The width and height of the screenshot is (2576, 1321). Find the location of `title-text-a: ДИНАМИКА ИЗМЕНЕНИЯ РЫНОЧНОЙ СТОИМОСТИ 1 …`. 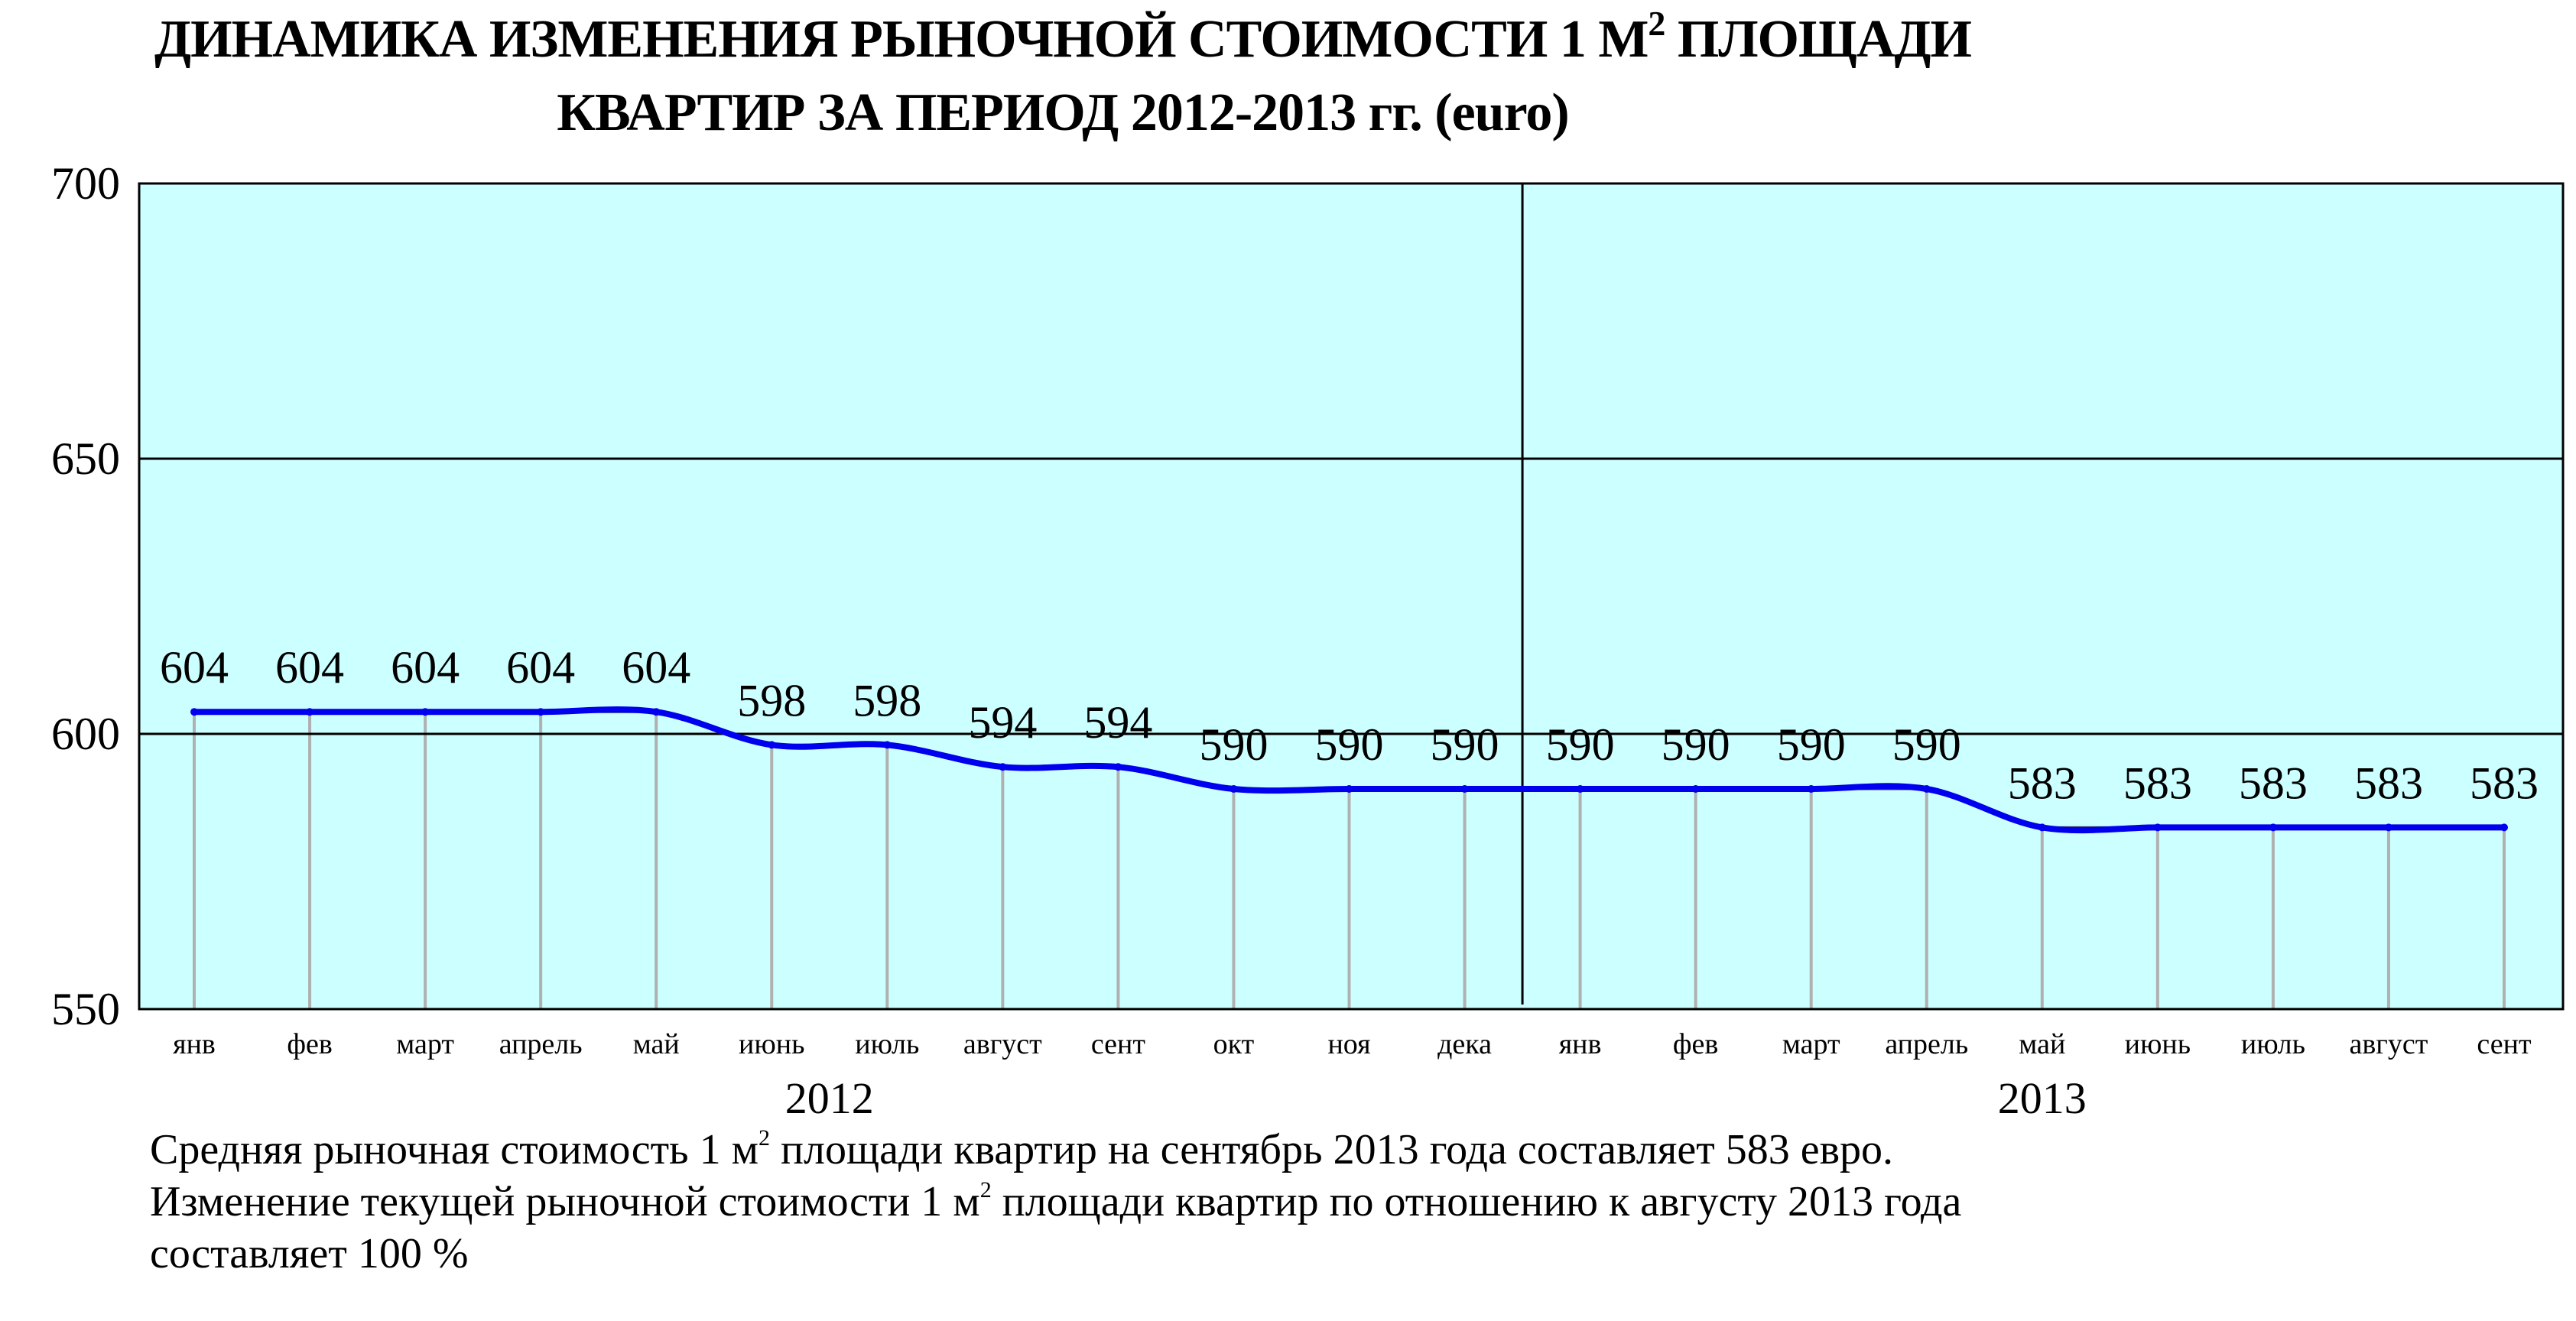

title-text-a: ДИНАМИКА ИЗМЕНЕНИЯ РЫНОЧНОЙ СТОИМОСТИ 1 … is located at coordinates (902, 39).